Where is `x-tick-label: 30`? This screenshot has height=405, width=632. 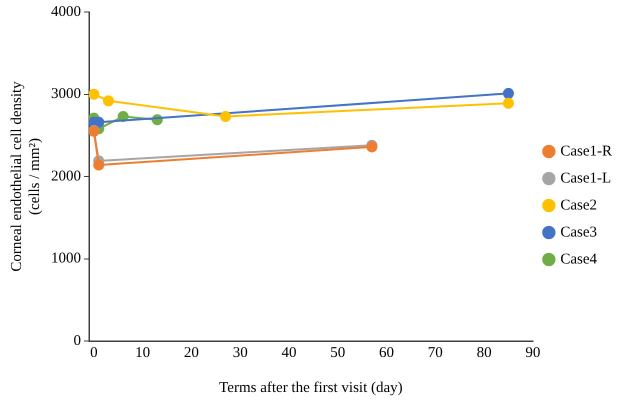 x-tick-label: 30 is located at coordinates (240, 352).